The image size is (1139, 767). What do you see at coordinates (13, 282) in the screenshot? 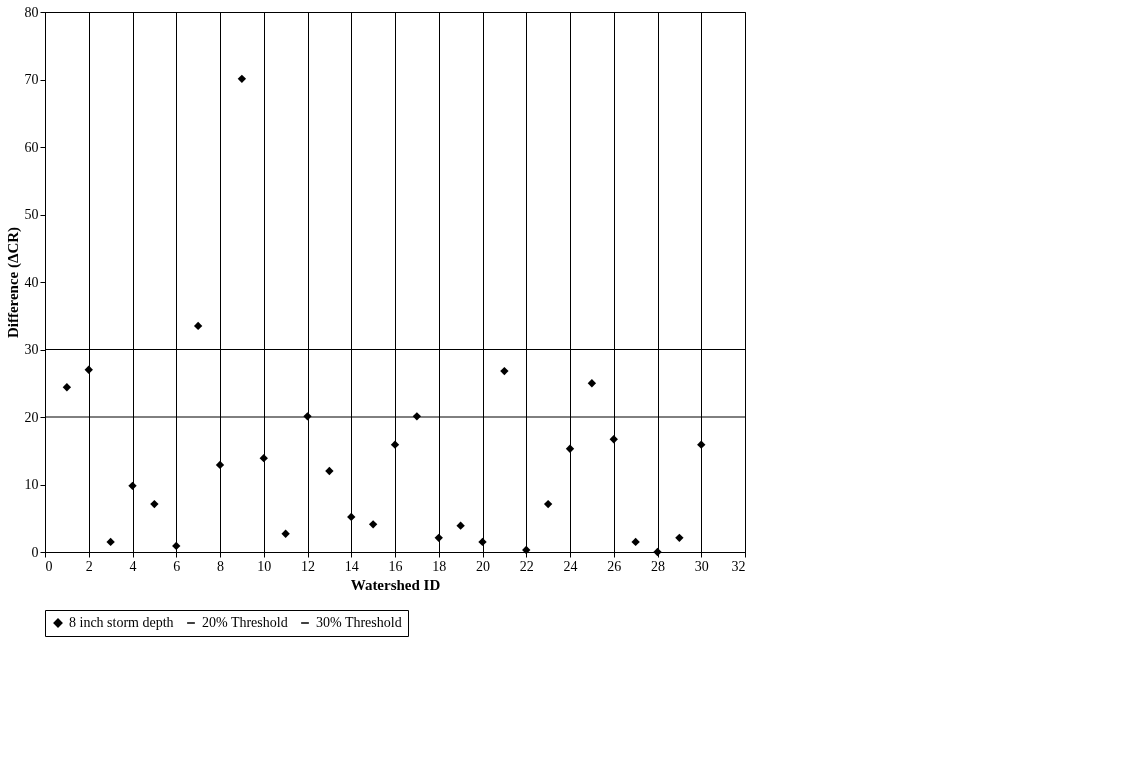
I see `y-axis-title: Difference (ΔCR)` at bounding box center [13, 282].